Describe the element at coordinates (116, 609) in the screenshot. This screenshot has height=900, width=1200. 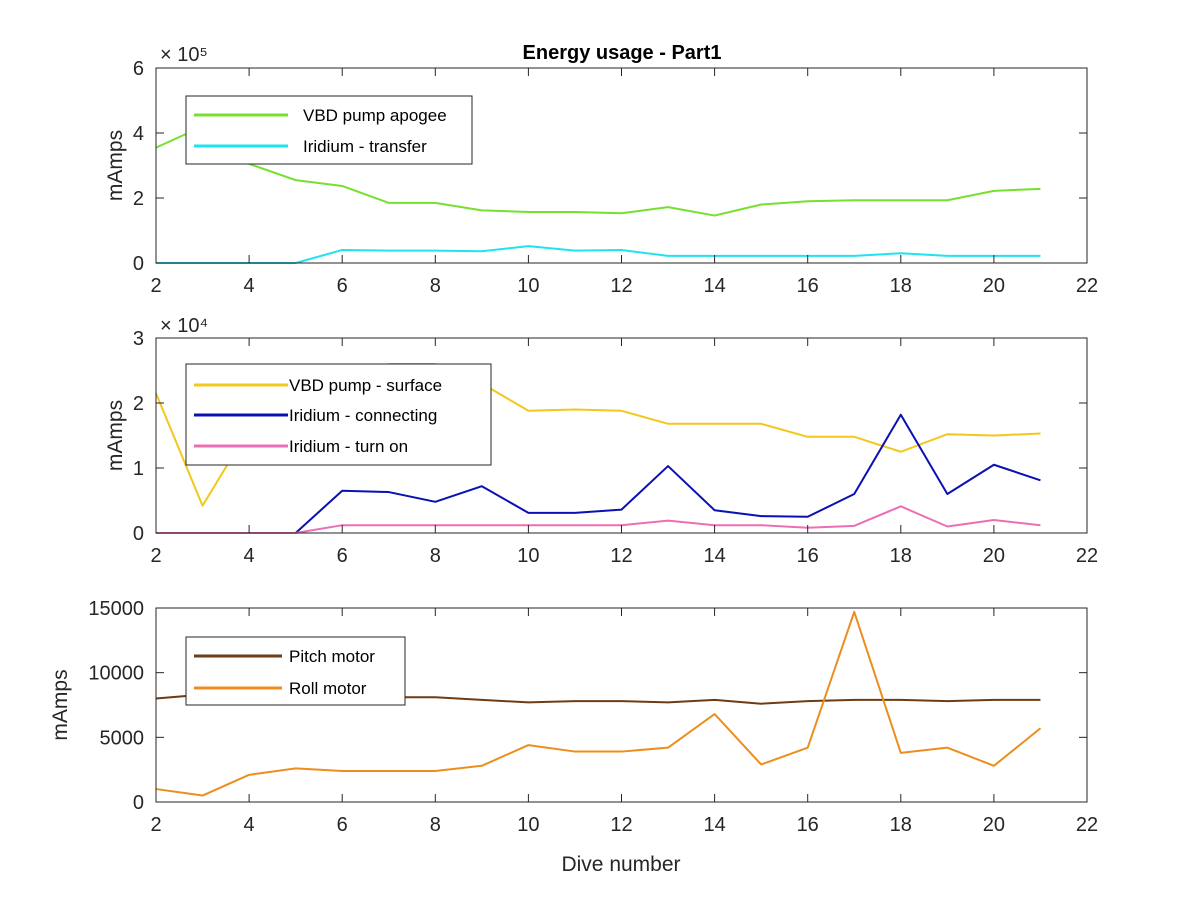
I see `y-tick-label: 15000` at that location.